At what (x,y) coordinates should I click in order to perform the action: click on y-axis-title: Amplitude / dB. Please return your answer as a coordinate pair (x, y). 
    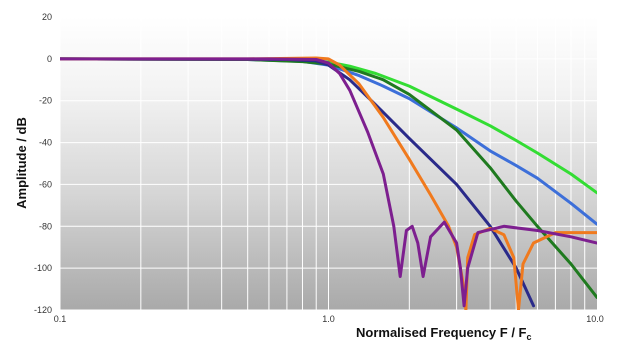
    Looking at the image, I should click on (21, 163).